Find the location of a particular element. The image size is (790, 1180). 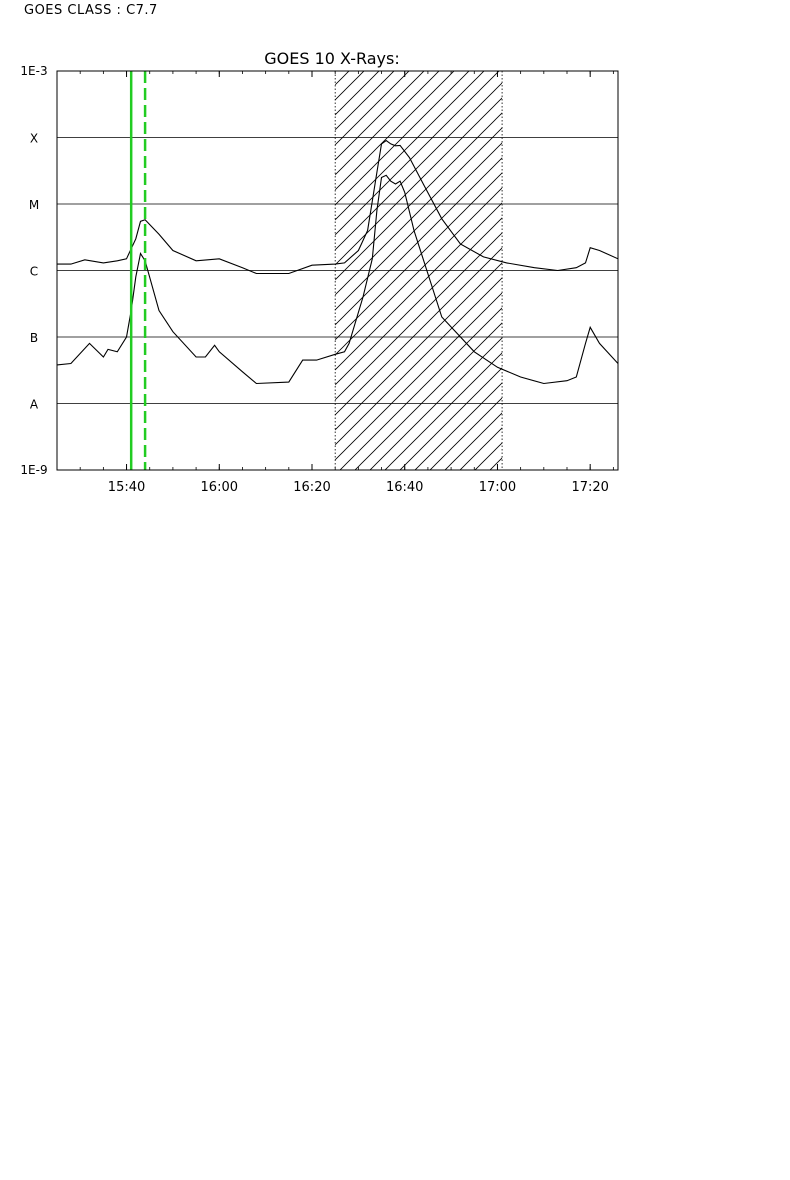

y-axis-ticks: A B C M X 1E-9 1E-3 is located at coordinates (33, 270).